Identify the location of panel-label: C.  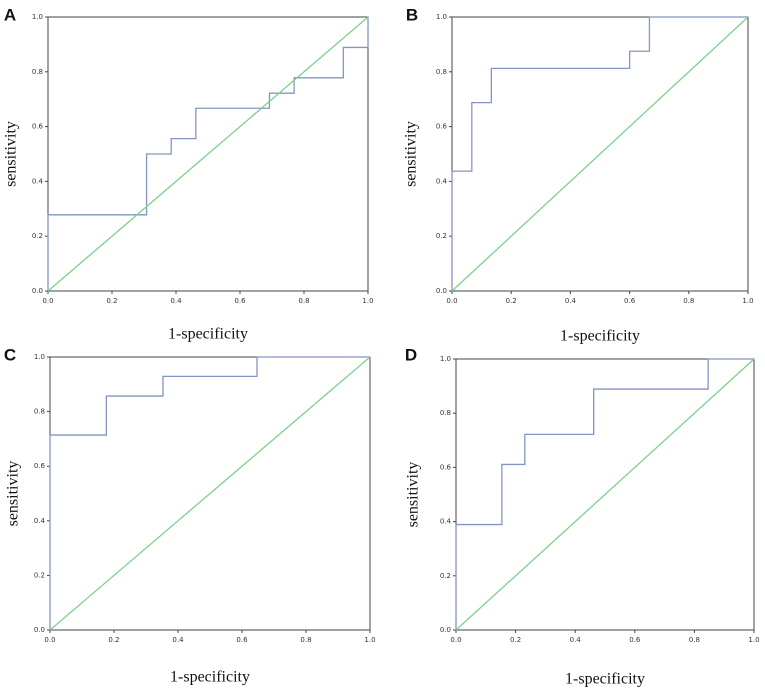
(10, 354).